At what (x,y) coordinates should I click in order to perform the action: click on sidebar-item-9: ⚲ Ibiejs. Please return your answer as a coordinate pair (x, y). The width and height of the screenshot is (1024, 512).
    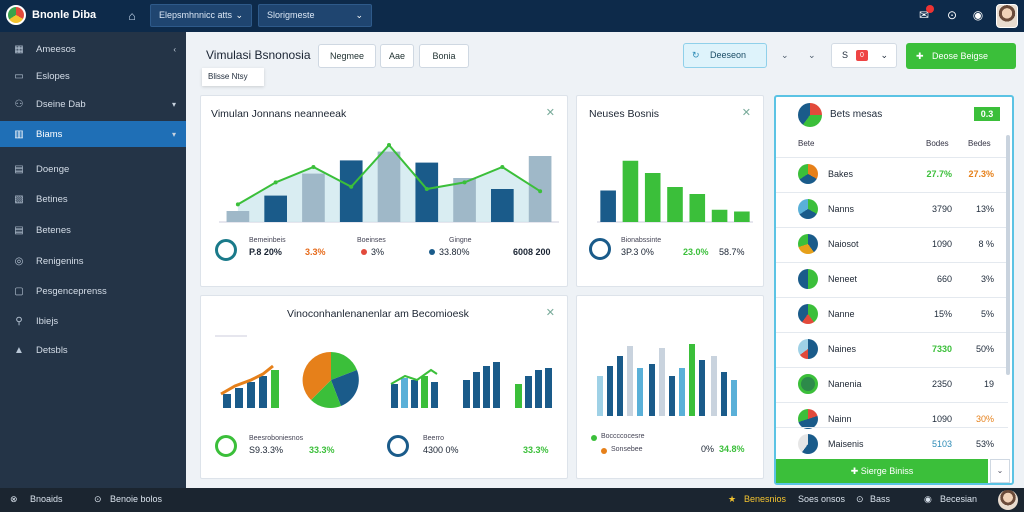
    Looking at the image, I should click on (93, 321).